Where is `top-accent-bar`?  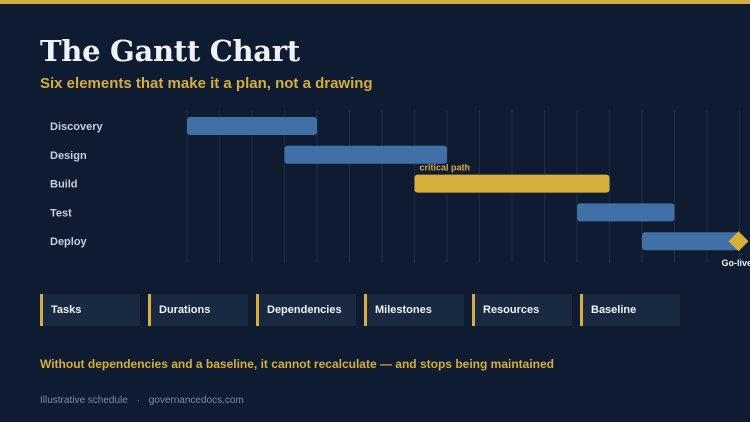 top-accent-bar is located at coordinates (375, 2).